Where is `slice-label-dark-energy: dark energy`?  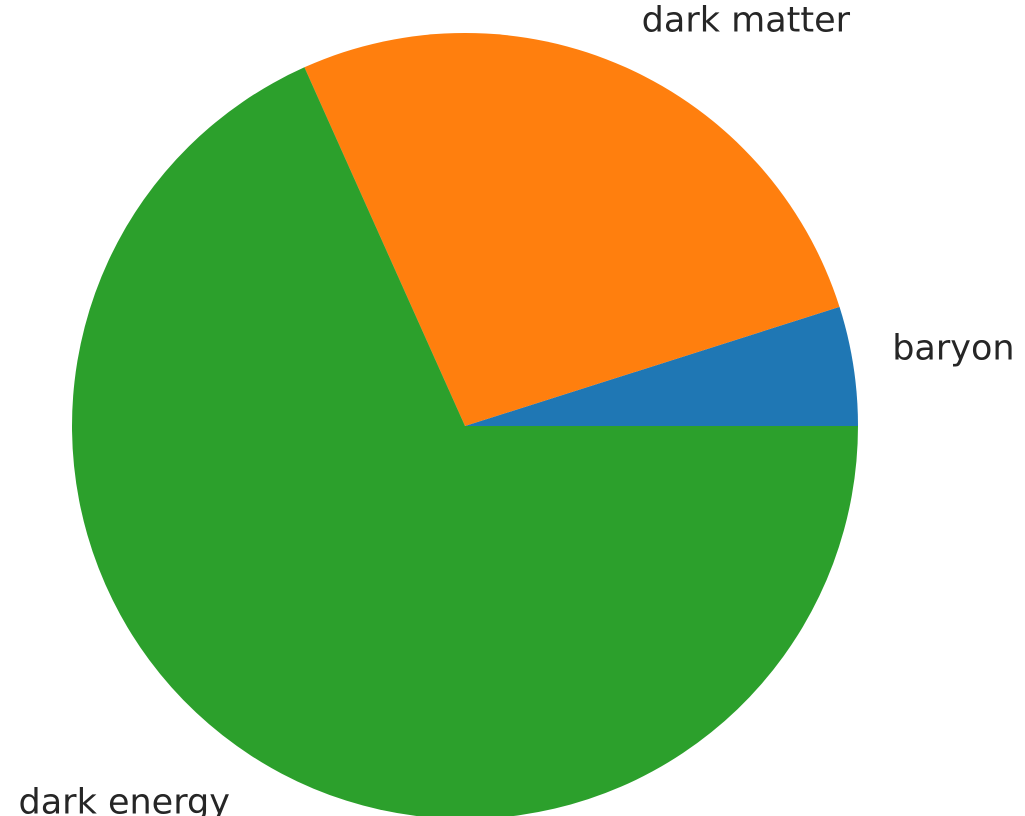 slice-label-dark-energy: dark energy is located at coordinates (124, 799).